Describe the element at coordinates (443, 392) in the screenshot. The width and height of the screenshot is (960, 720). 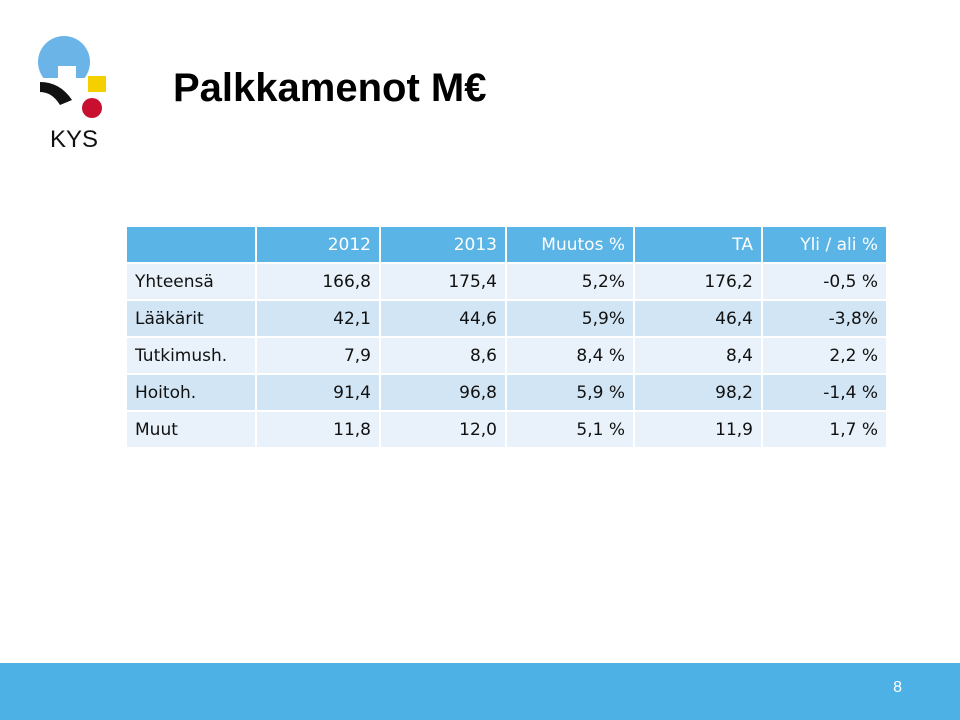
I see `cell: 96,8` at that location.